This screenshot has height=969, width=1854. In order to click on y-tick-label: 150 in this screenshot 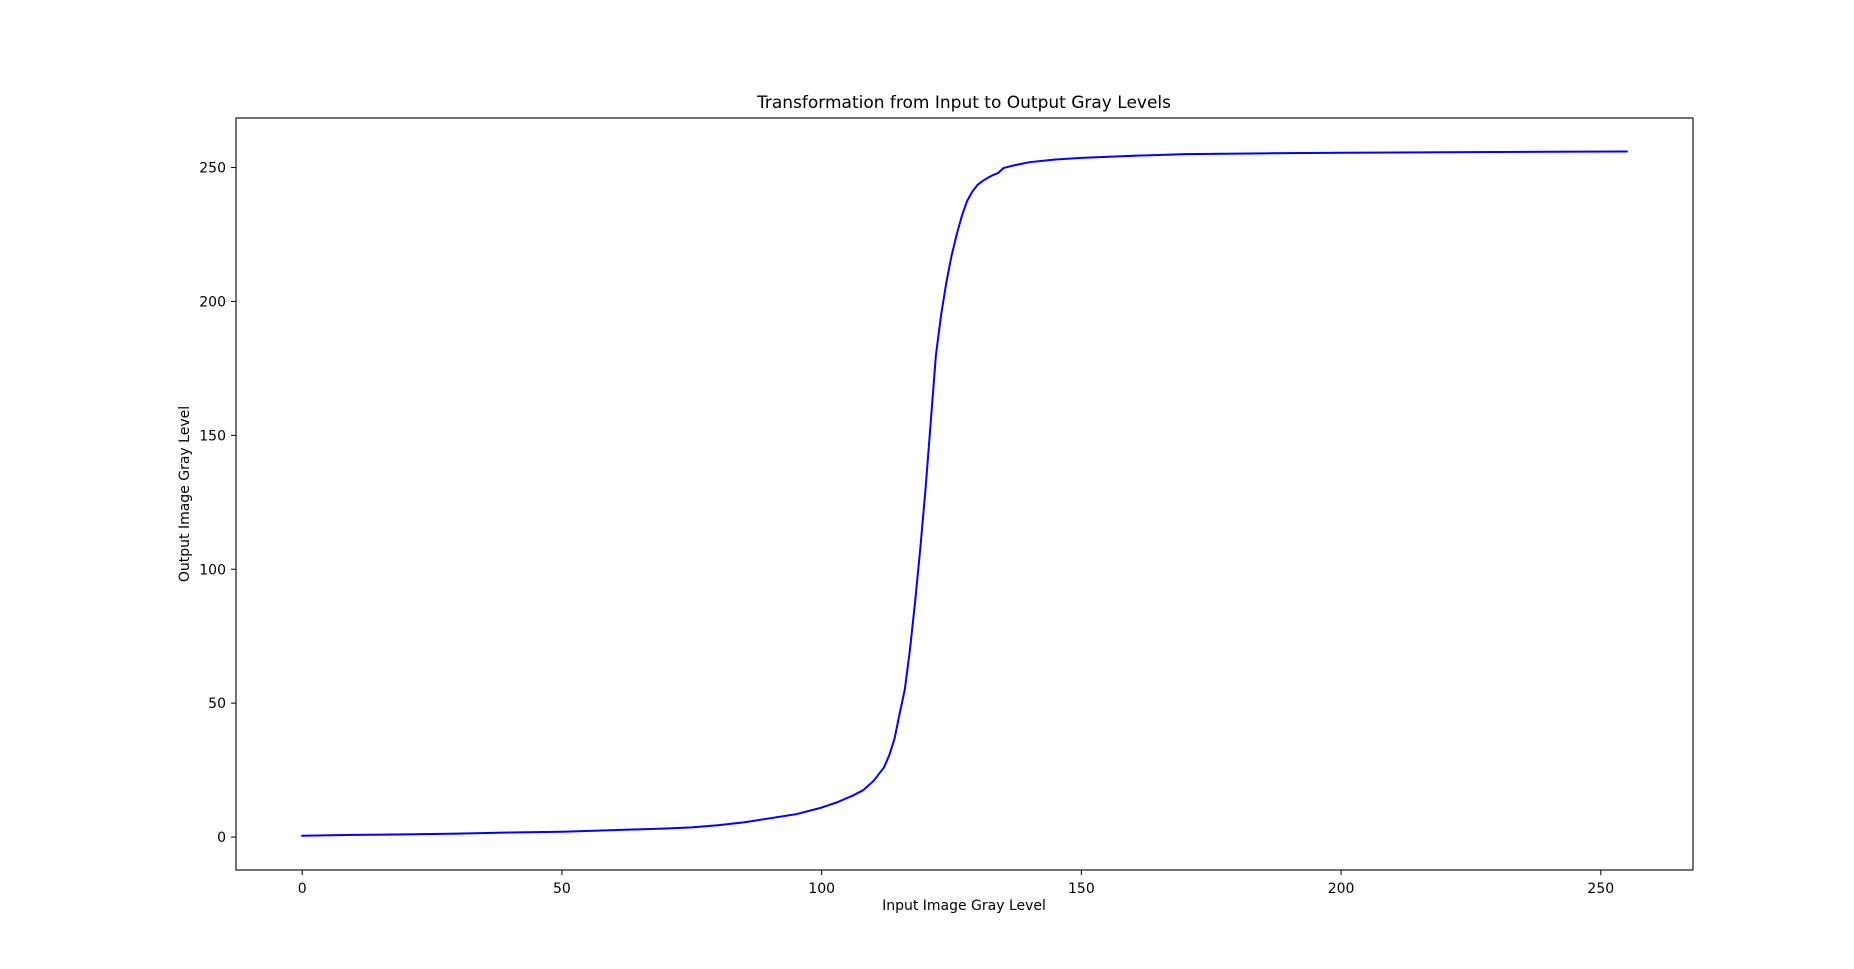, I will do `click(212, 436)`.